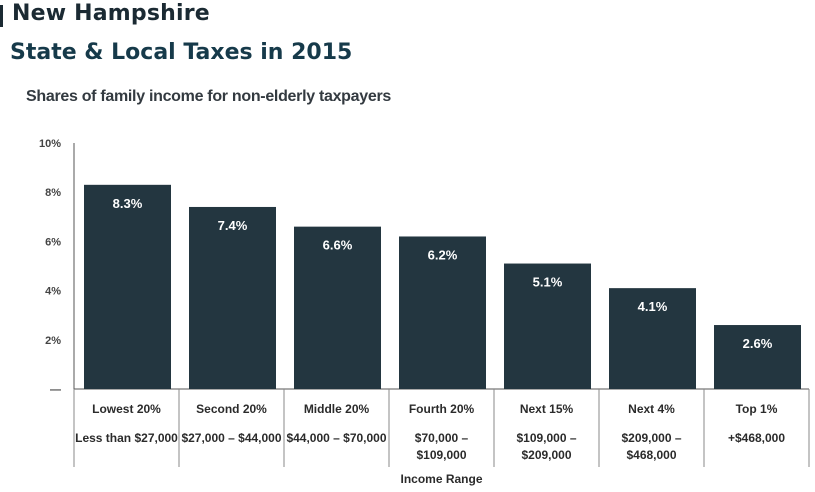 Image resolution: width=815 pixels, height=492 pixels. What do you see at coordinates (126, 438) in the screenshot?
I see `income-range-label: Less than $27,000` at bounding box center [126, 438].